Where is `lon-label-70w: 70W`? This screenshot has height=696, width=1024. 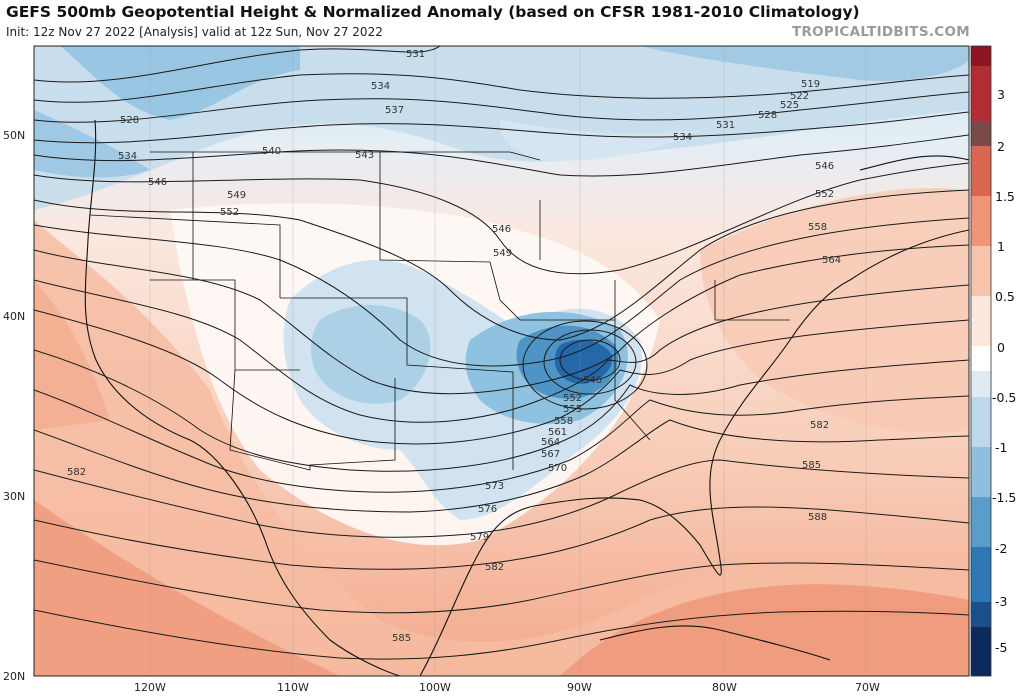
lon-label-70w: 70W is located at coordinates (867, 687).